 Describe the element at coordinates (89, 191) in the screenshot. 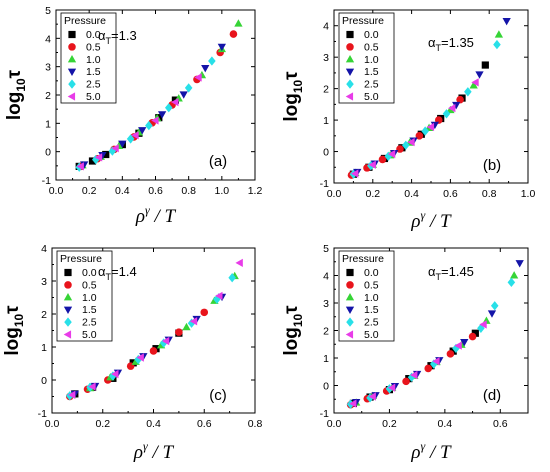

I see `x-tick-label: 0.2` at that location.